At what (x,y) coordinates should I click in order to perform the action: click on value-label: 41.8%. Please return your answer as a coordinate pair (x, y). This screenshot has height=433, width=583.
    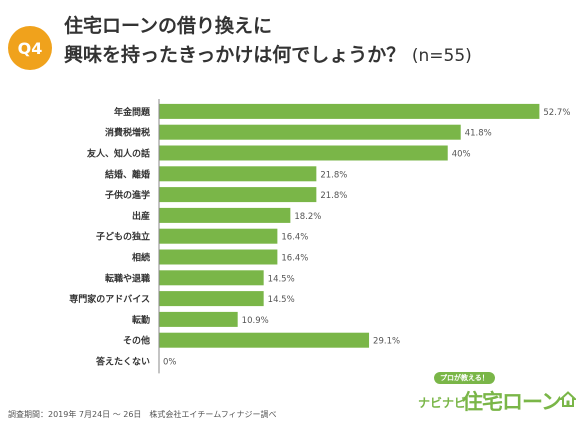
    Looking at the image, I should click on (478, 134).